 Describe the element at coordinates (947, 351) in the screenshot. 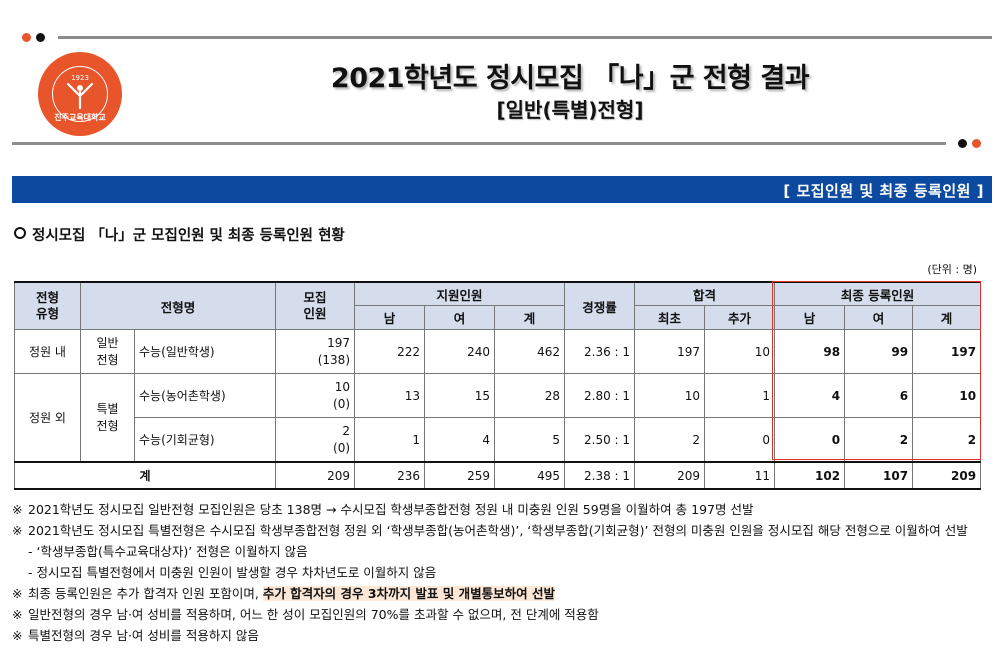

I see `cell-reg-total: 197` at that location.